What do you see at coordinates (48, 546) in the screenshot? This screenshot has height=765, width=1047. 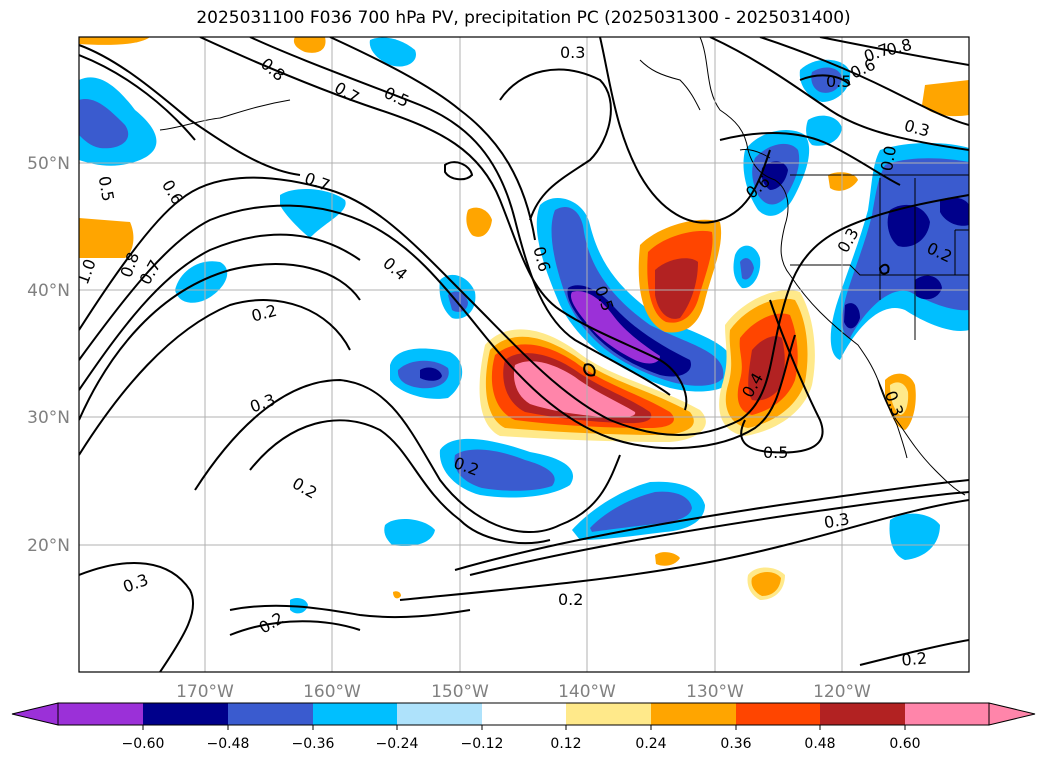 I see `lat-label: 20°N` at bounding box center [48, 546].